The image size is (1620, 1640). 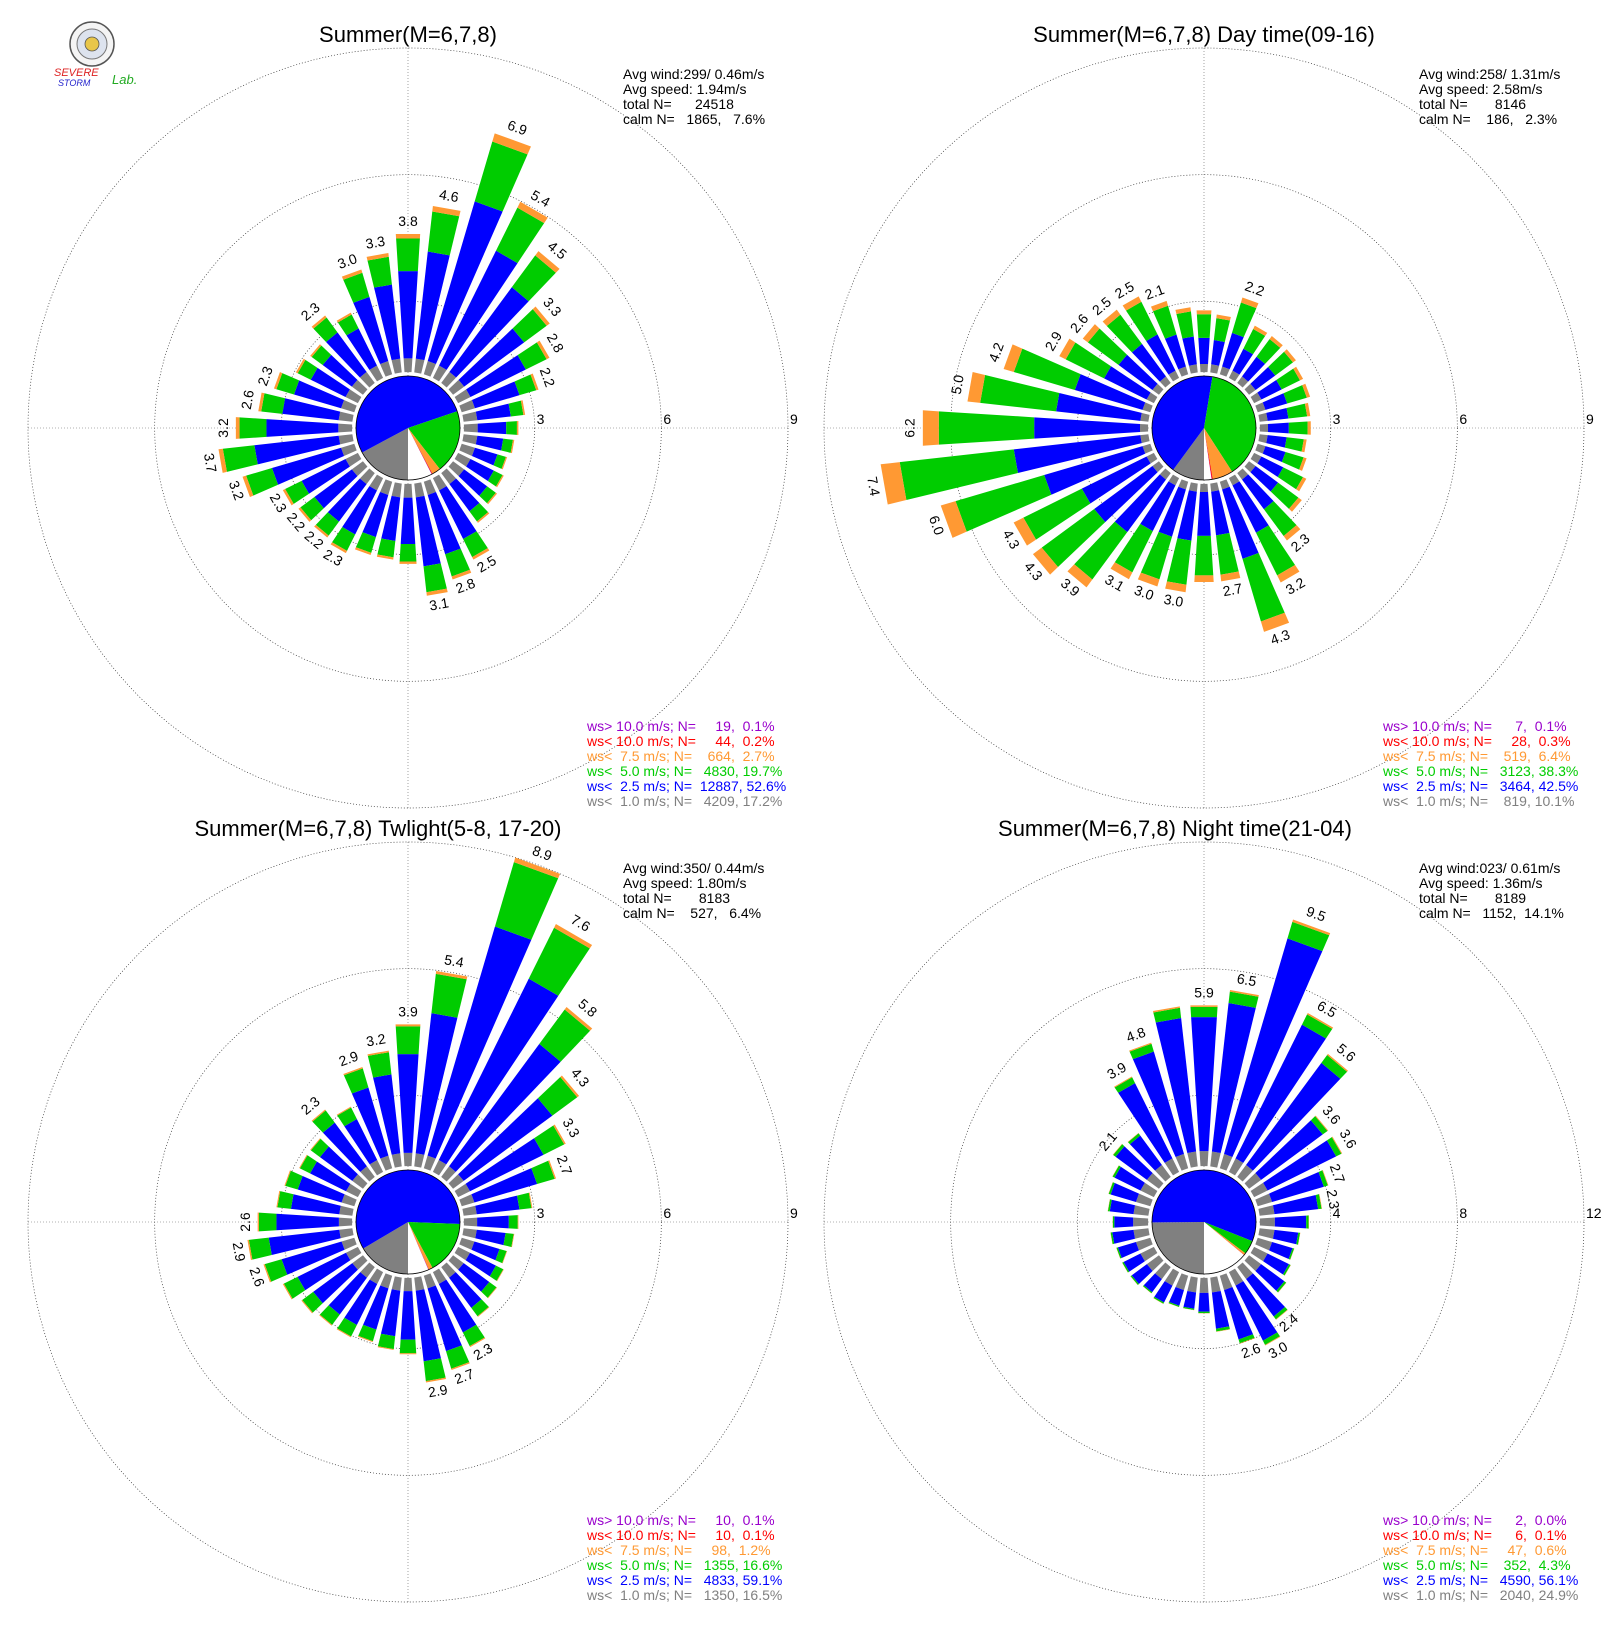 What do you see at coordinates (1204, 1222) in the screenshot?
I see `range-ring` at bounding box center [1204, 1222].